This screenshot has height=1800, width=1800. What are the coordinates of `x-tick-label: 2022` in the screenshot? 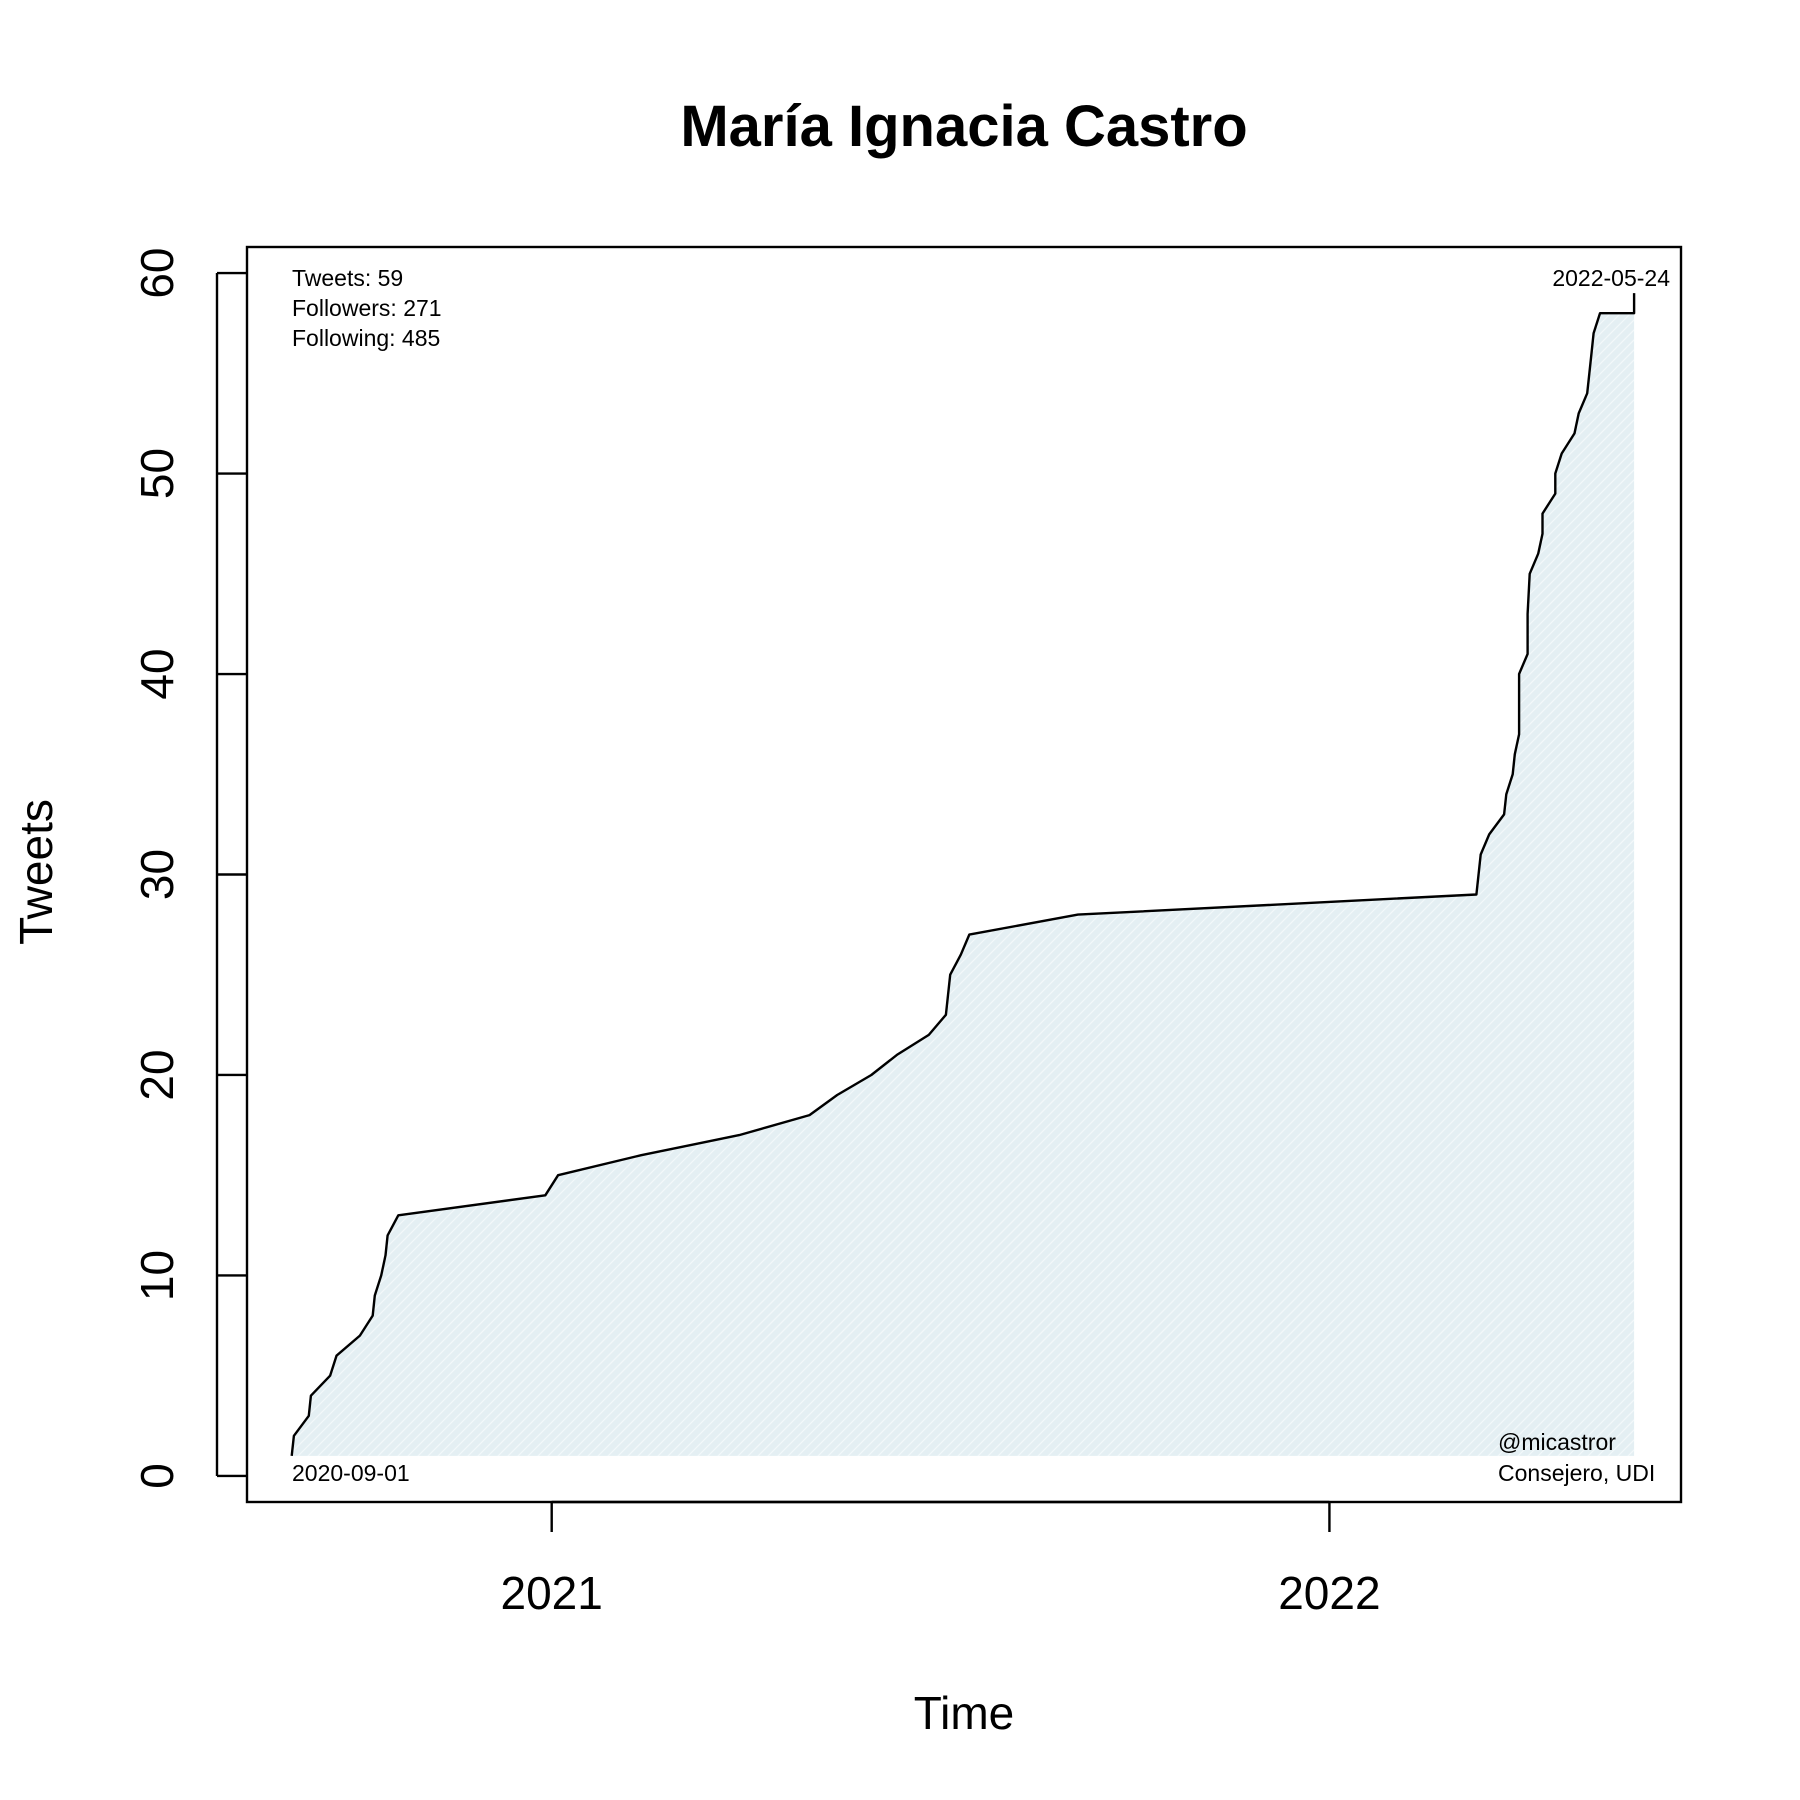 It's located at (1329, 1593).